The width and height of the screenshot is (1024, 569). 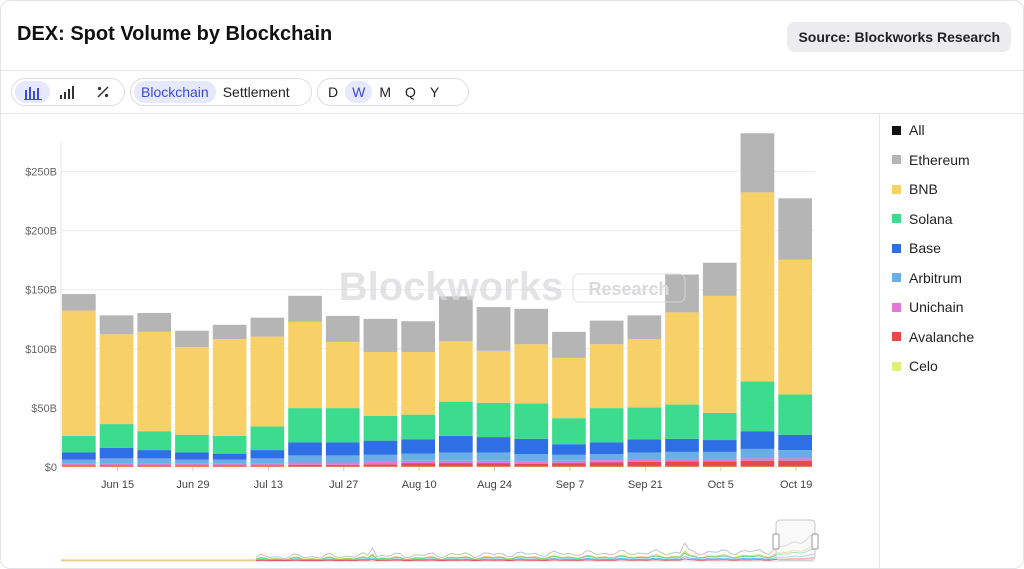 What do you see at coordinates (927, 278) in the screenshot?
I see `legend-item: Arbitrum` at bounding box center [927, 278].